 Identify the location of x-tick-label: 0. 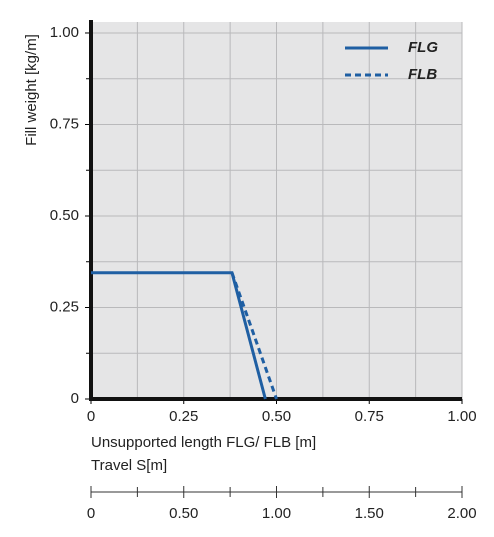
(91, 416).